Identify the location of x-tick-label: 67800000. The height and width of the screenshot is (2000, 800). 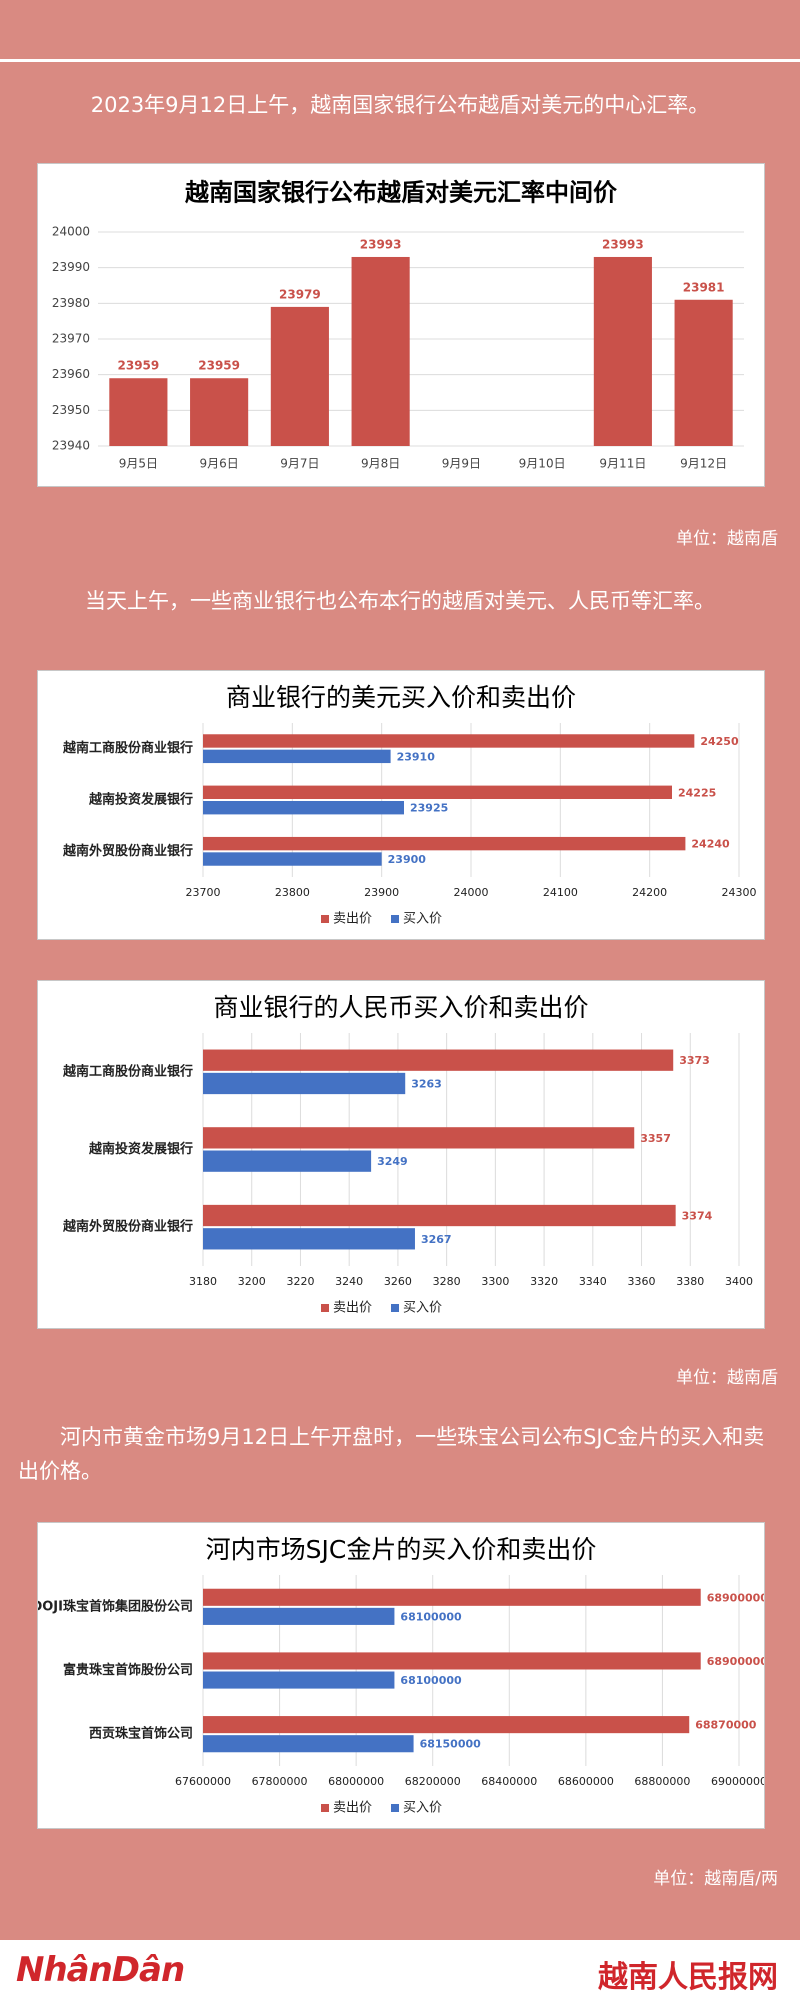
(280, 1781).